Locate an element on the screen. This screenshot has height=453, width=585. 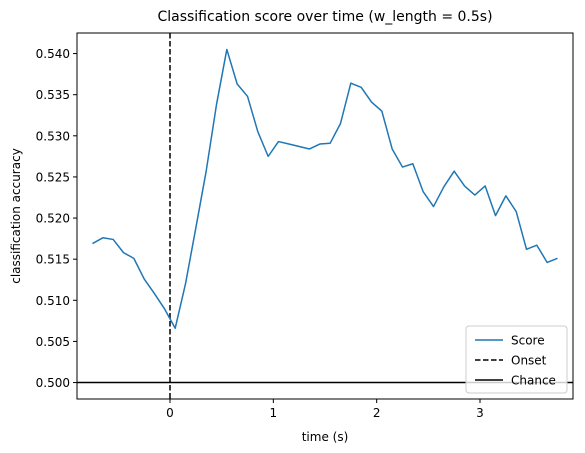
y-axis-label: classification accuracy is located at coordinates (16, 216).